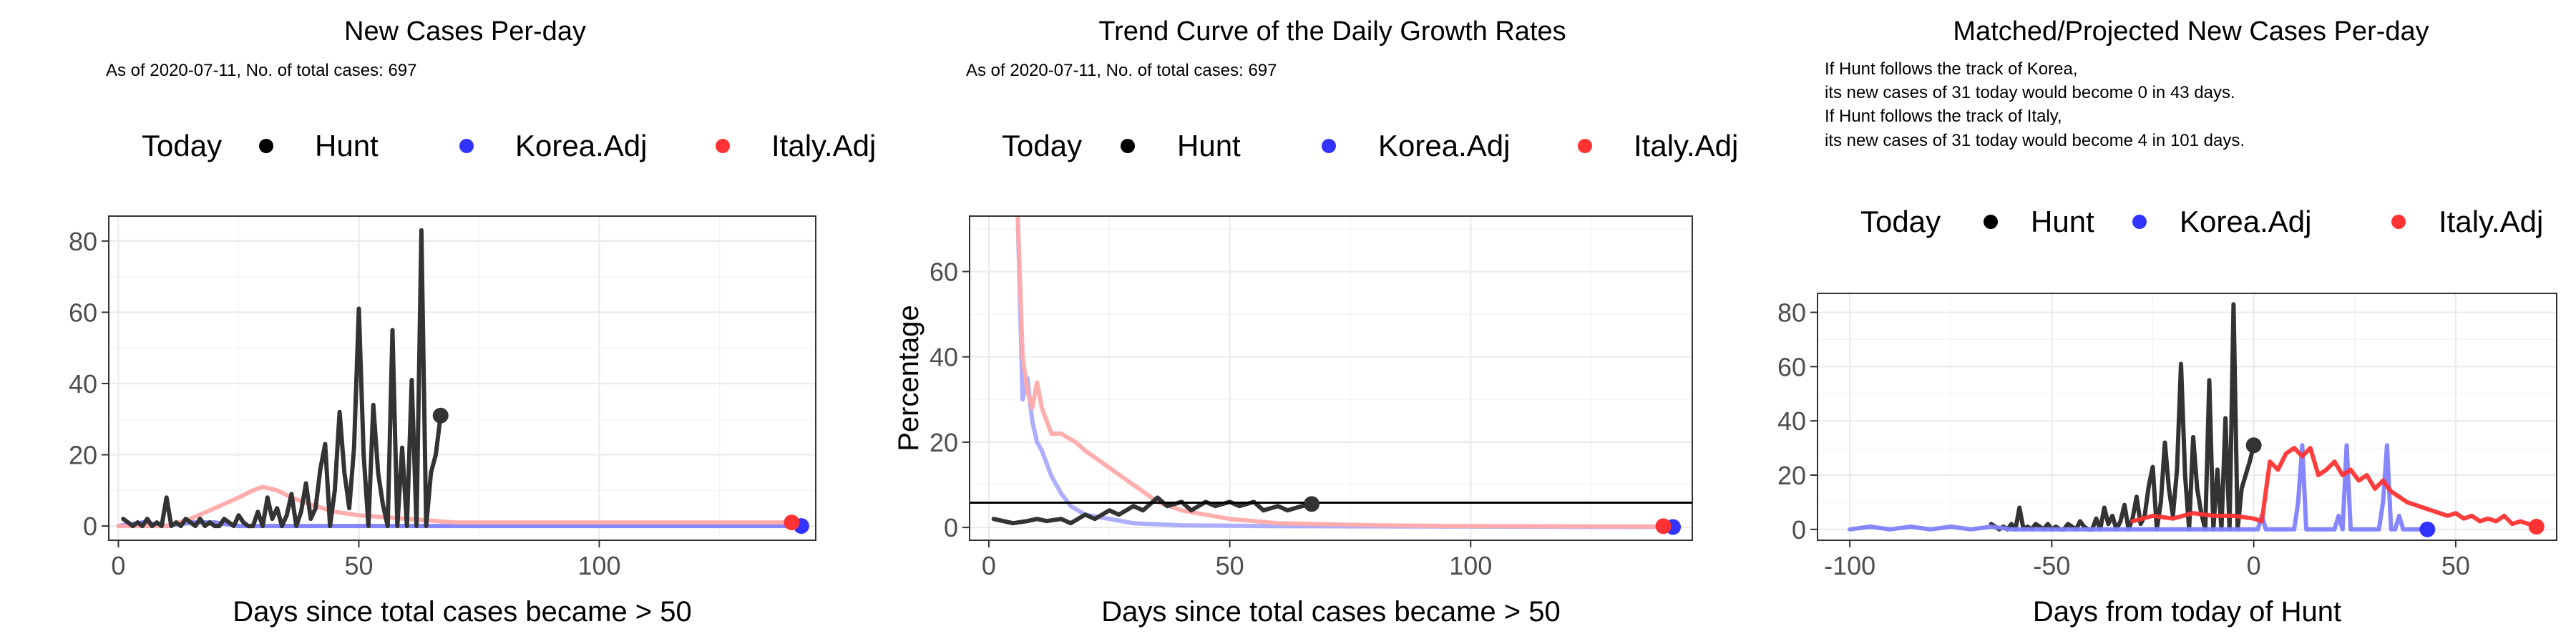 The height and width of the screenshot is (644, 2576). I want to click on x-axis-label: Days from today of Hunt, so click(2187, 612).